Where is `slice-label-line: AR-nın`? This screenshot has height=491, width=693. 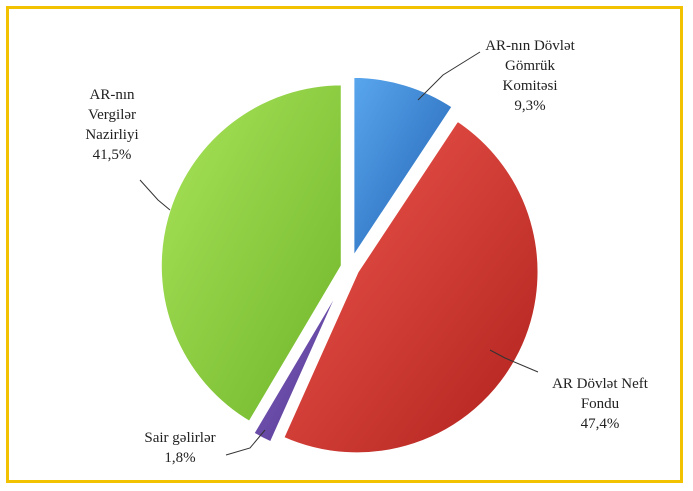 slice-label-line: AR-nın is located at coordinates (113, 95).